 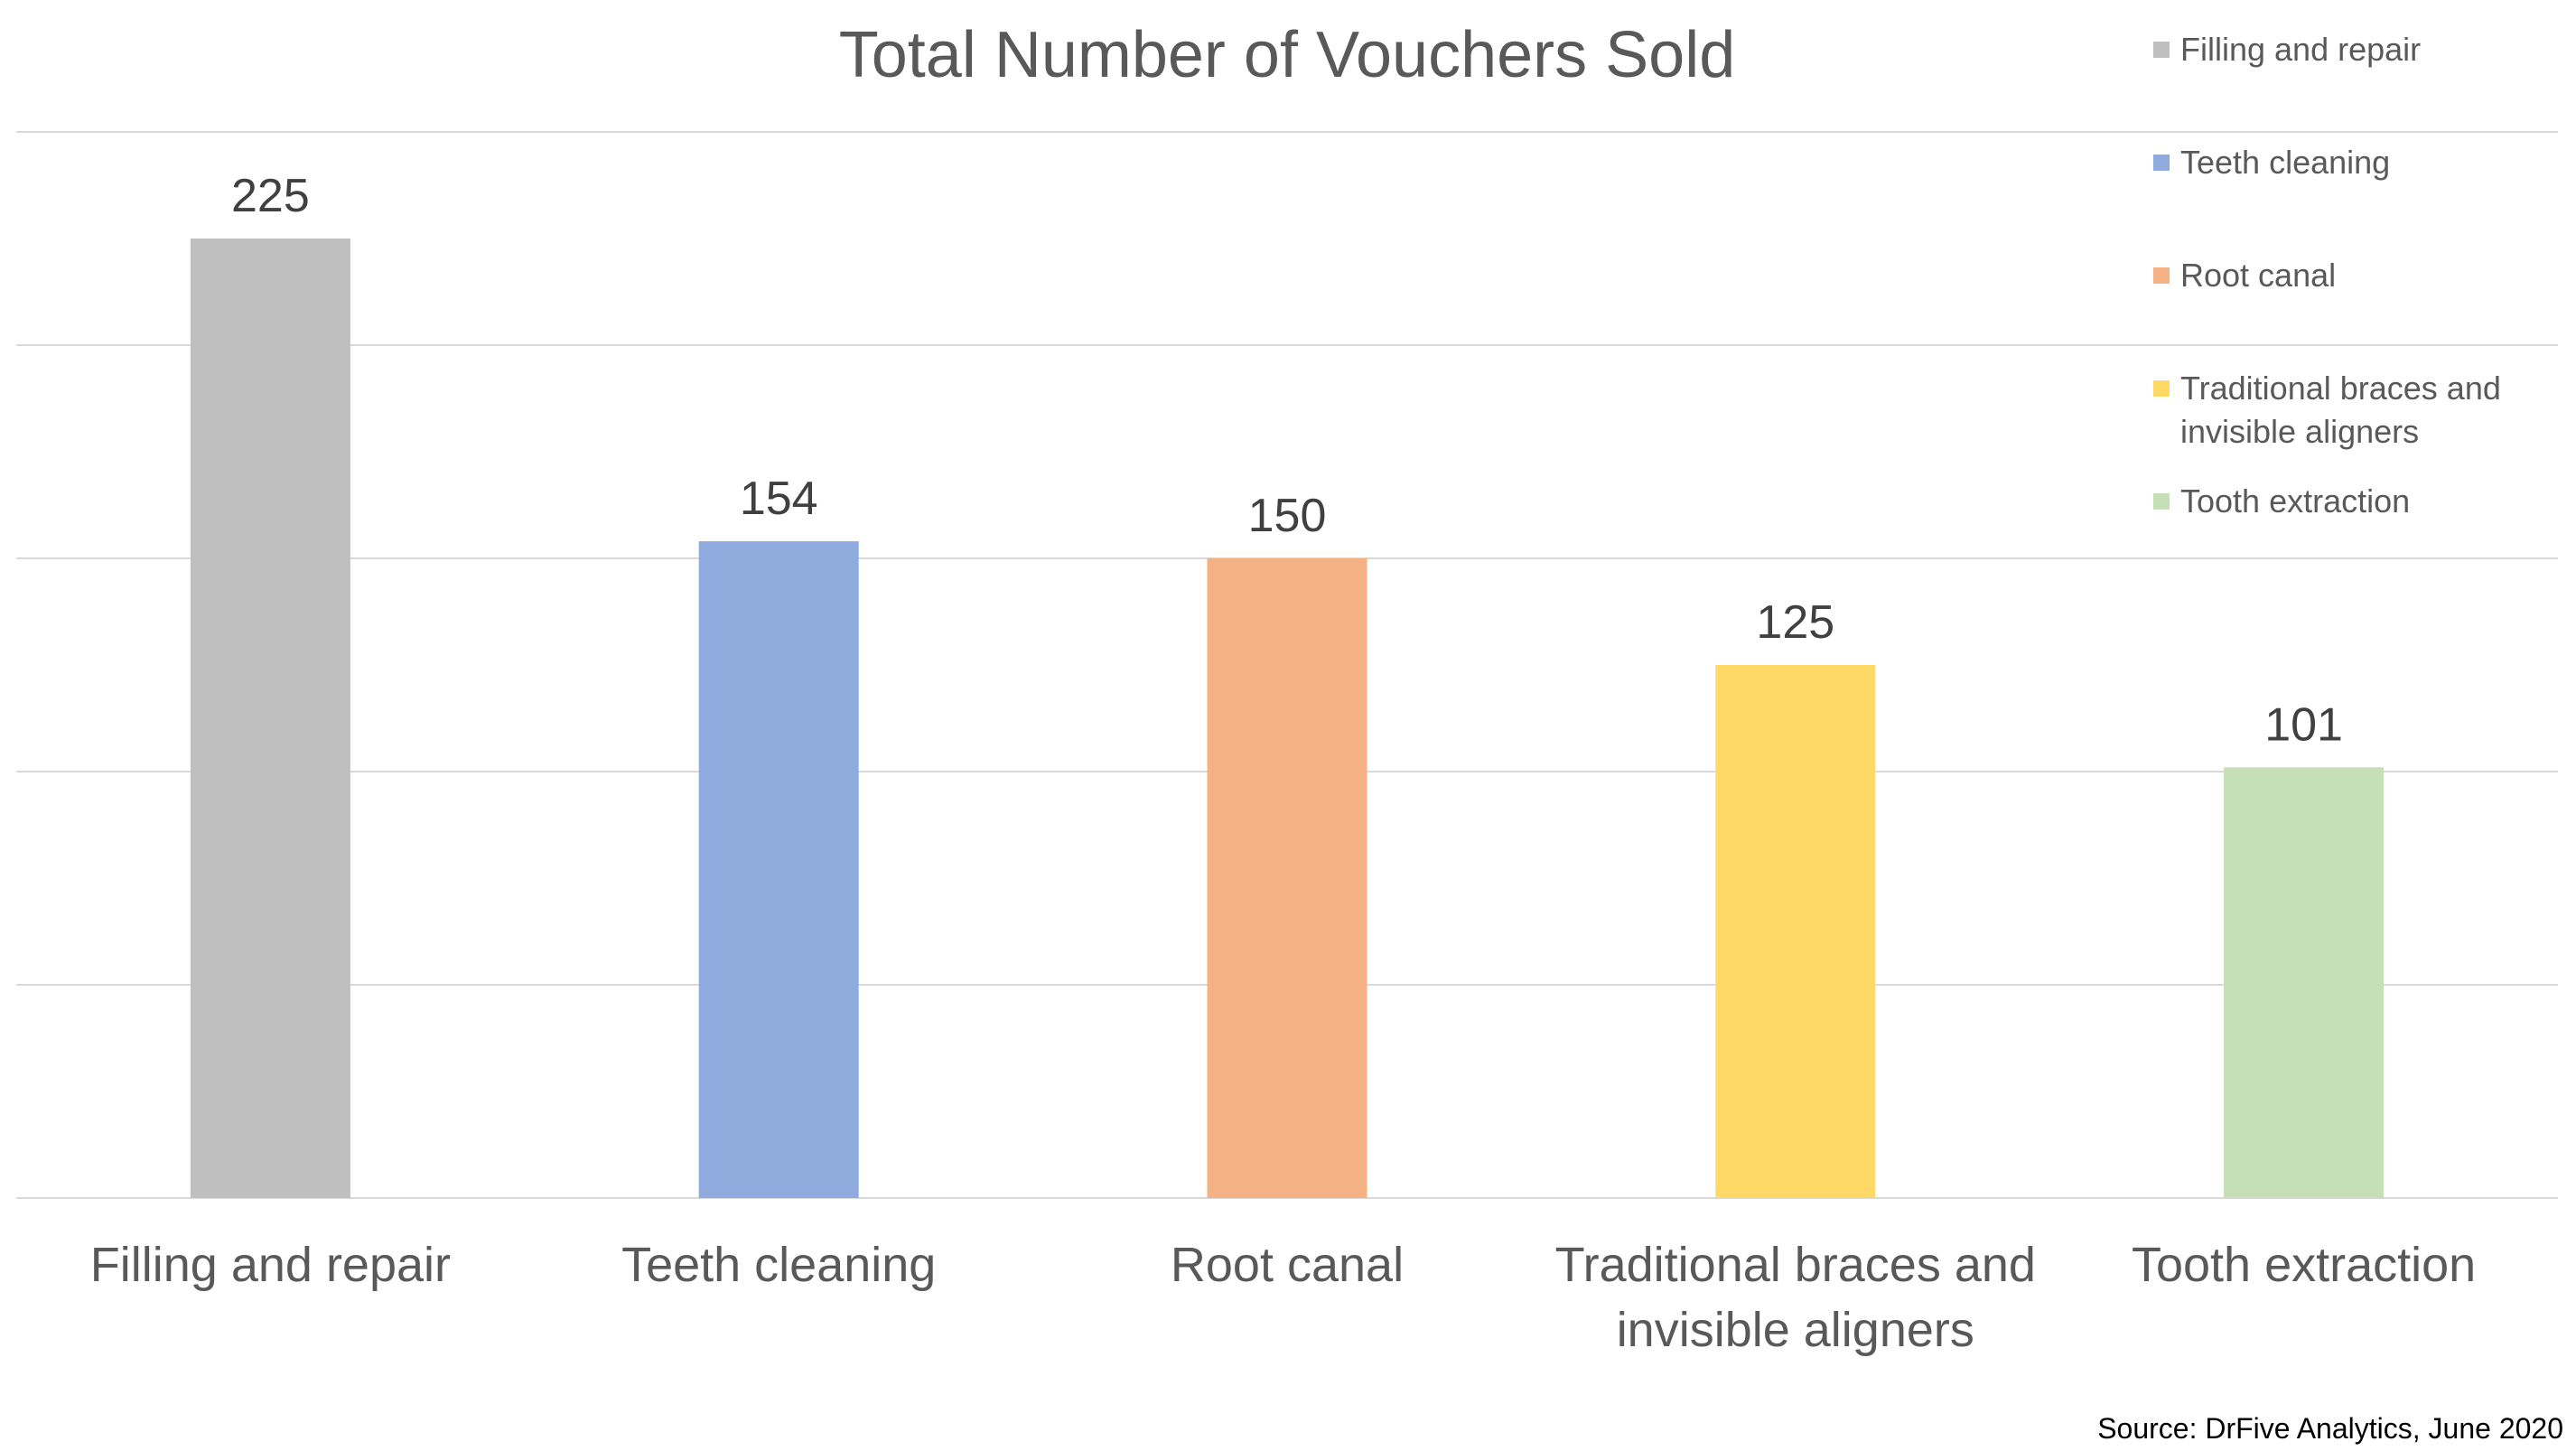 What do you see at coordinates (2303, 724) in the screenshot?
I see `data-label: 101` at bounding box center [2303, 724].